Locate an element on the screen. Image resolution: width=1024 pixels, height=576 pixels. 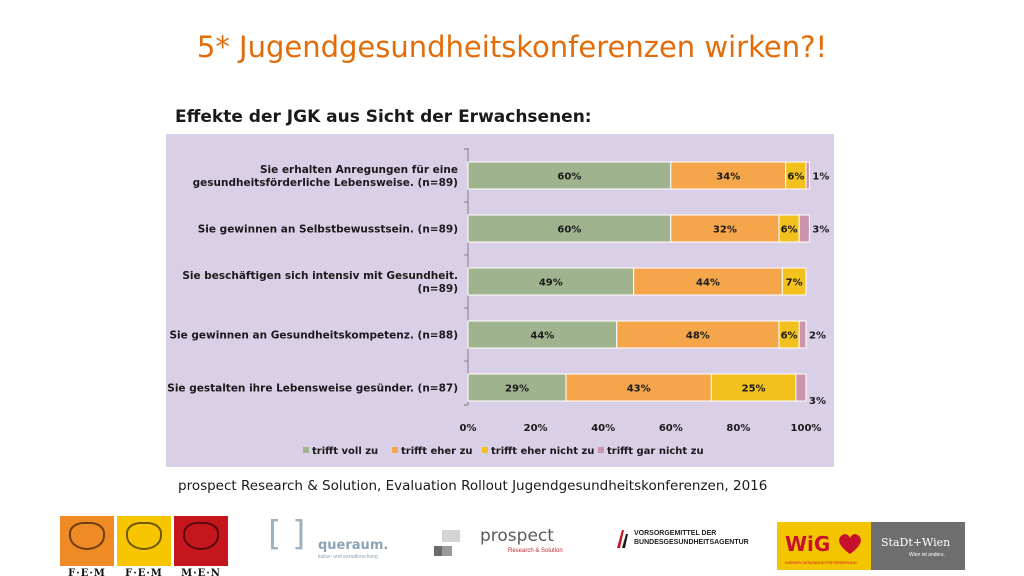
wien-background is located at coordinates (918, 546).